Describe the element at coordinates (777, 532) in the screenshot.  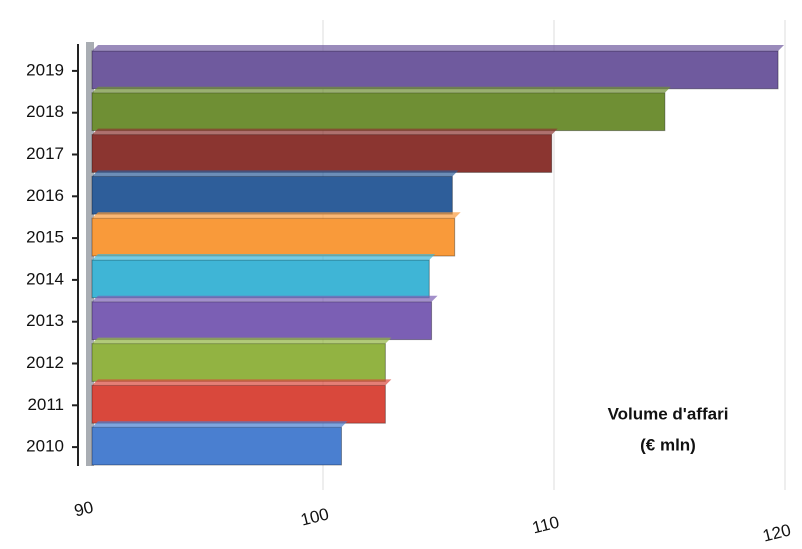
I see `x-tick-label: 120` at that location.